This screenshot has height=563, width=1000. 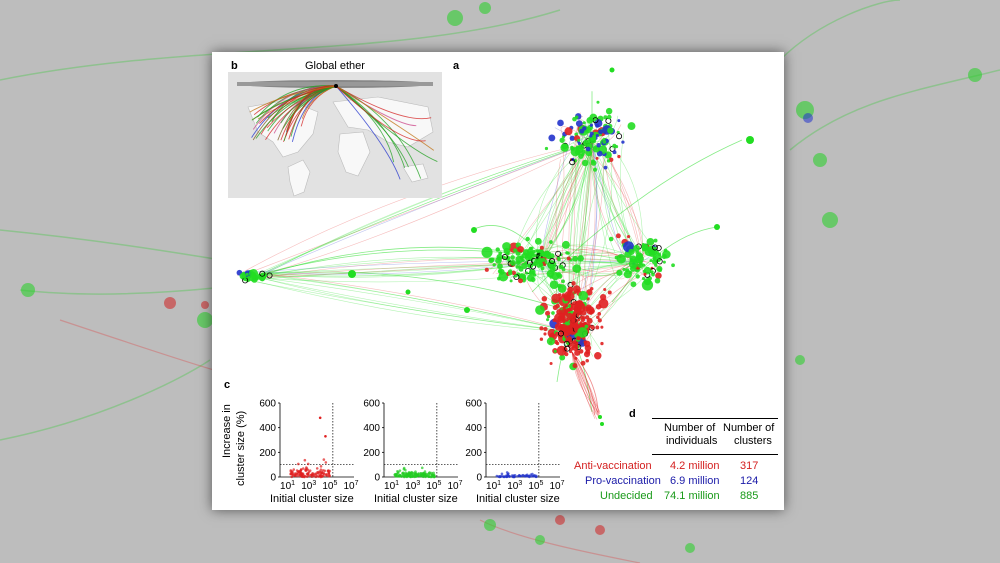 What do you see at coordinates (613, 466) in the screenshot?
I see `row-anti-label: Anti-vaccination` at bounding box center [613, 466].